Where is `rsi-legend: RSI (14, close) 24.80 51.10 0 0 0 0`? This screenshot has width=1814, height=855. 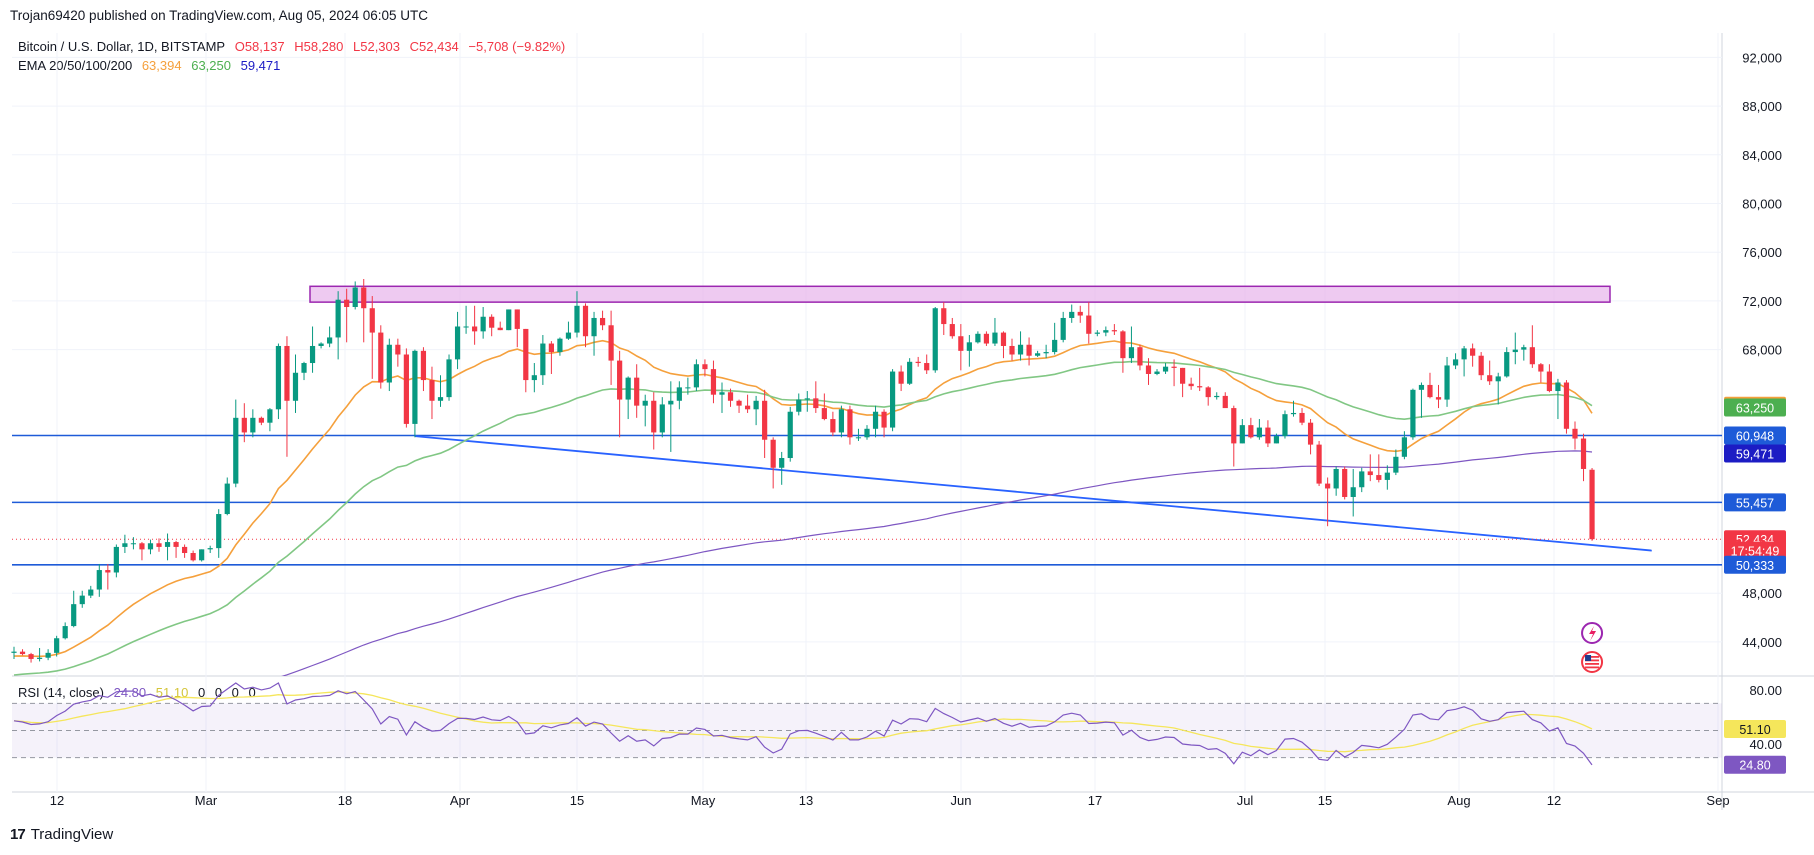
rsi-legend: RSI (14, close) 24.80 51.10 0 0 0 0 is located at coordinates (140, 692).